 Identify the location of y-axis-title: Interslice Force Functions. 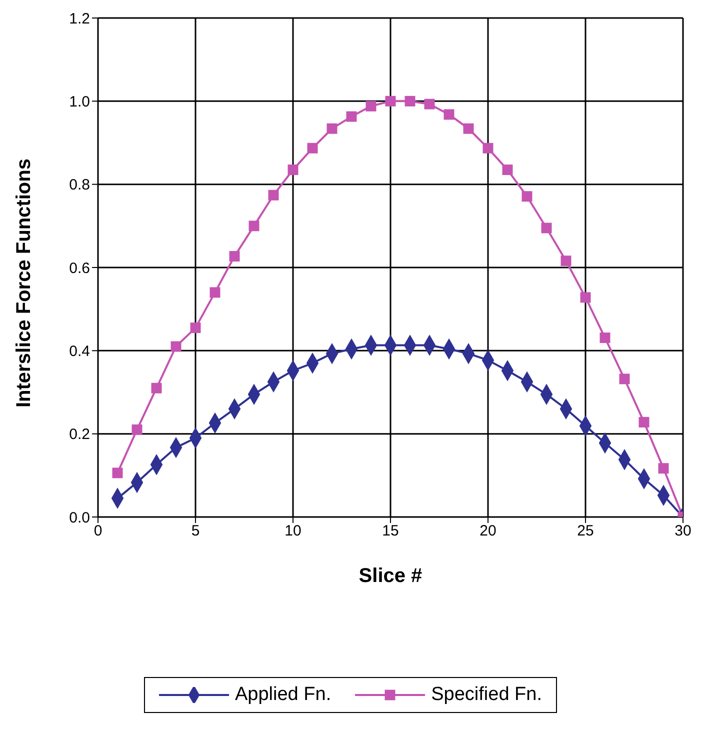
(24, 283).